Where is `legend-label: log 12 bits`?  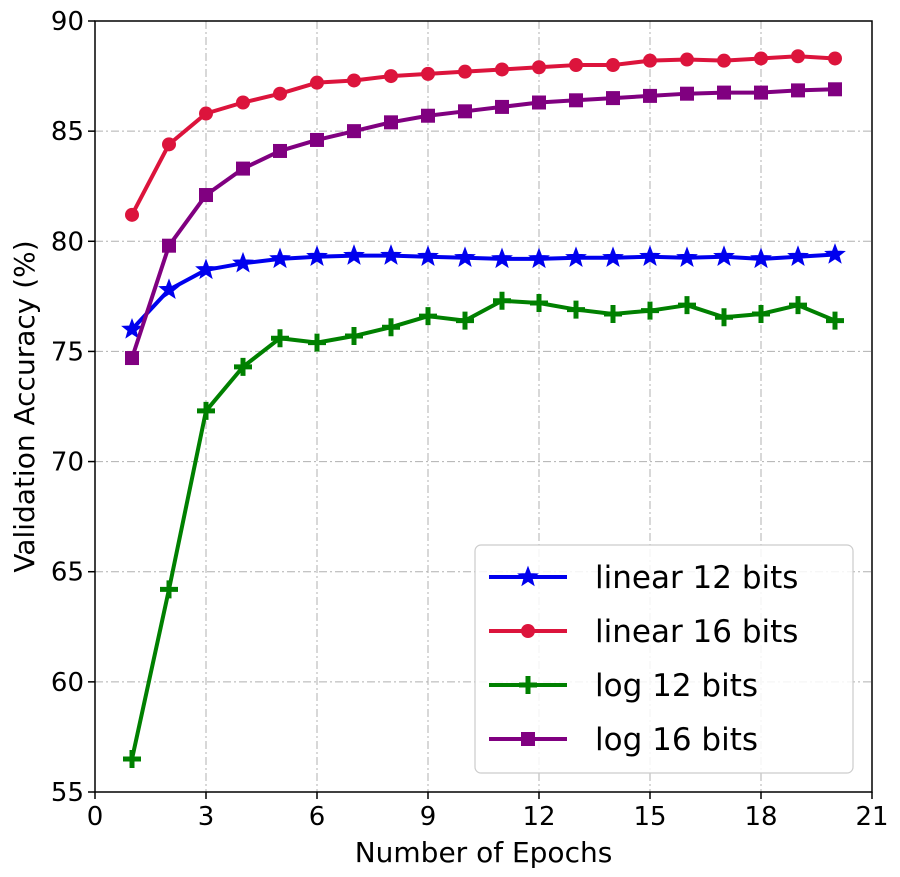 legend-label: log 12 bits is located at coordinates (676, 686).